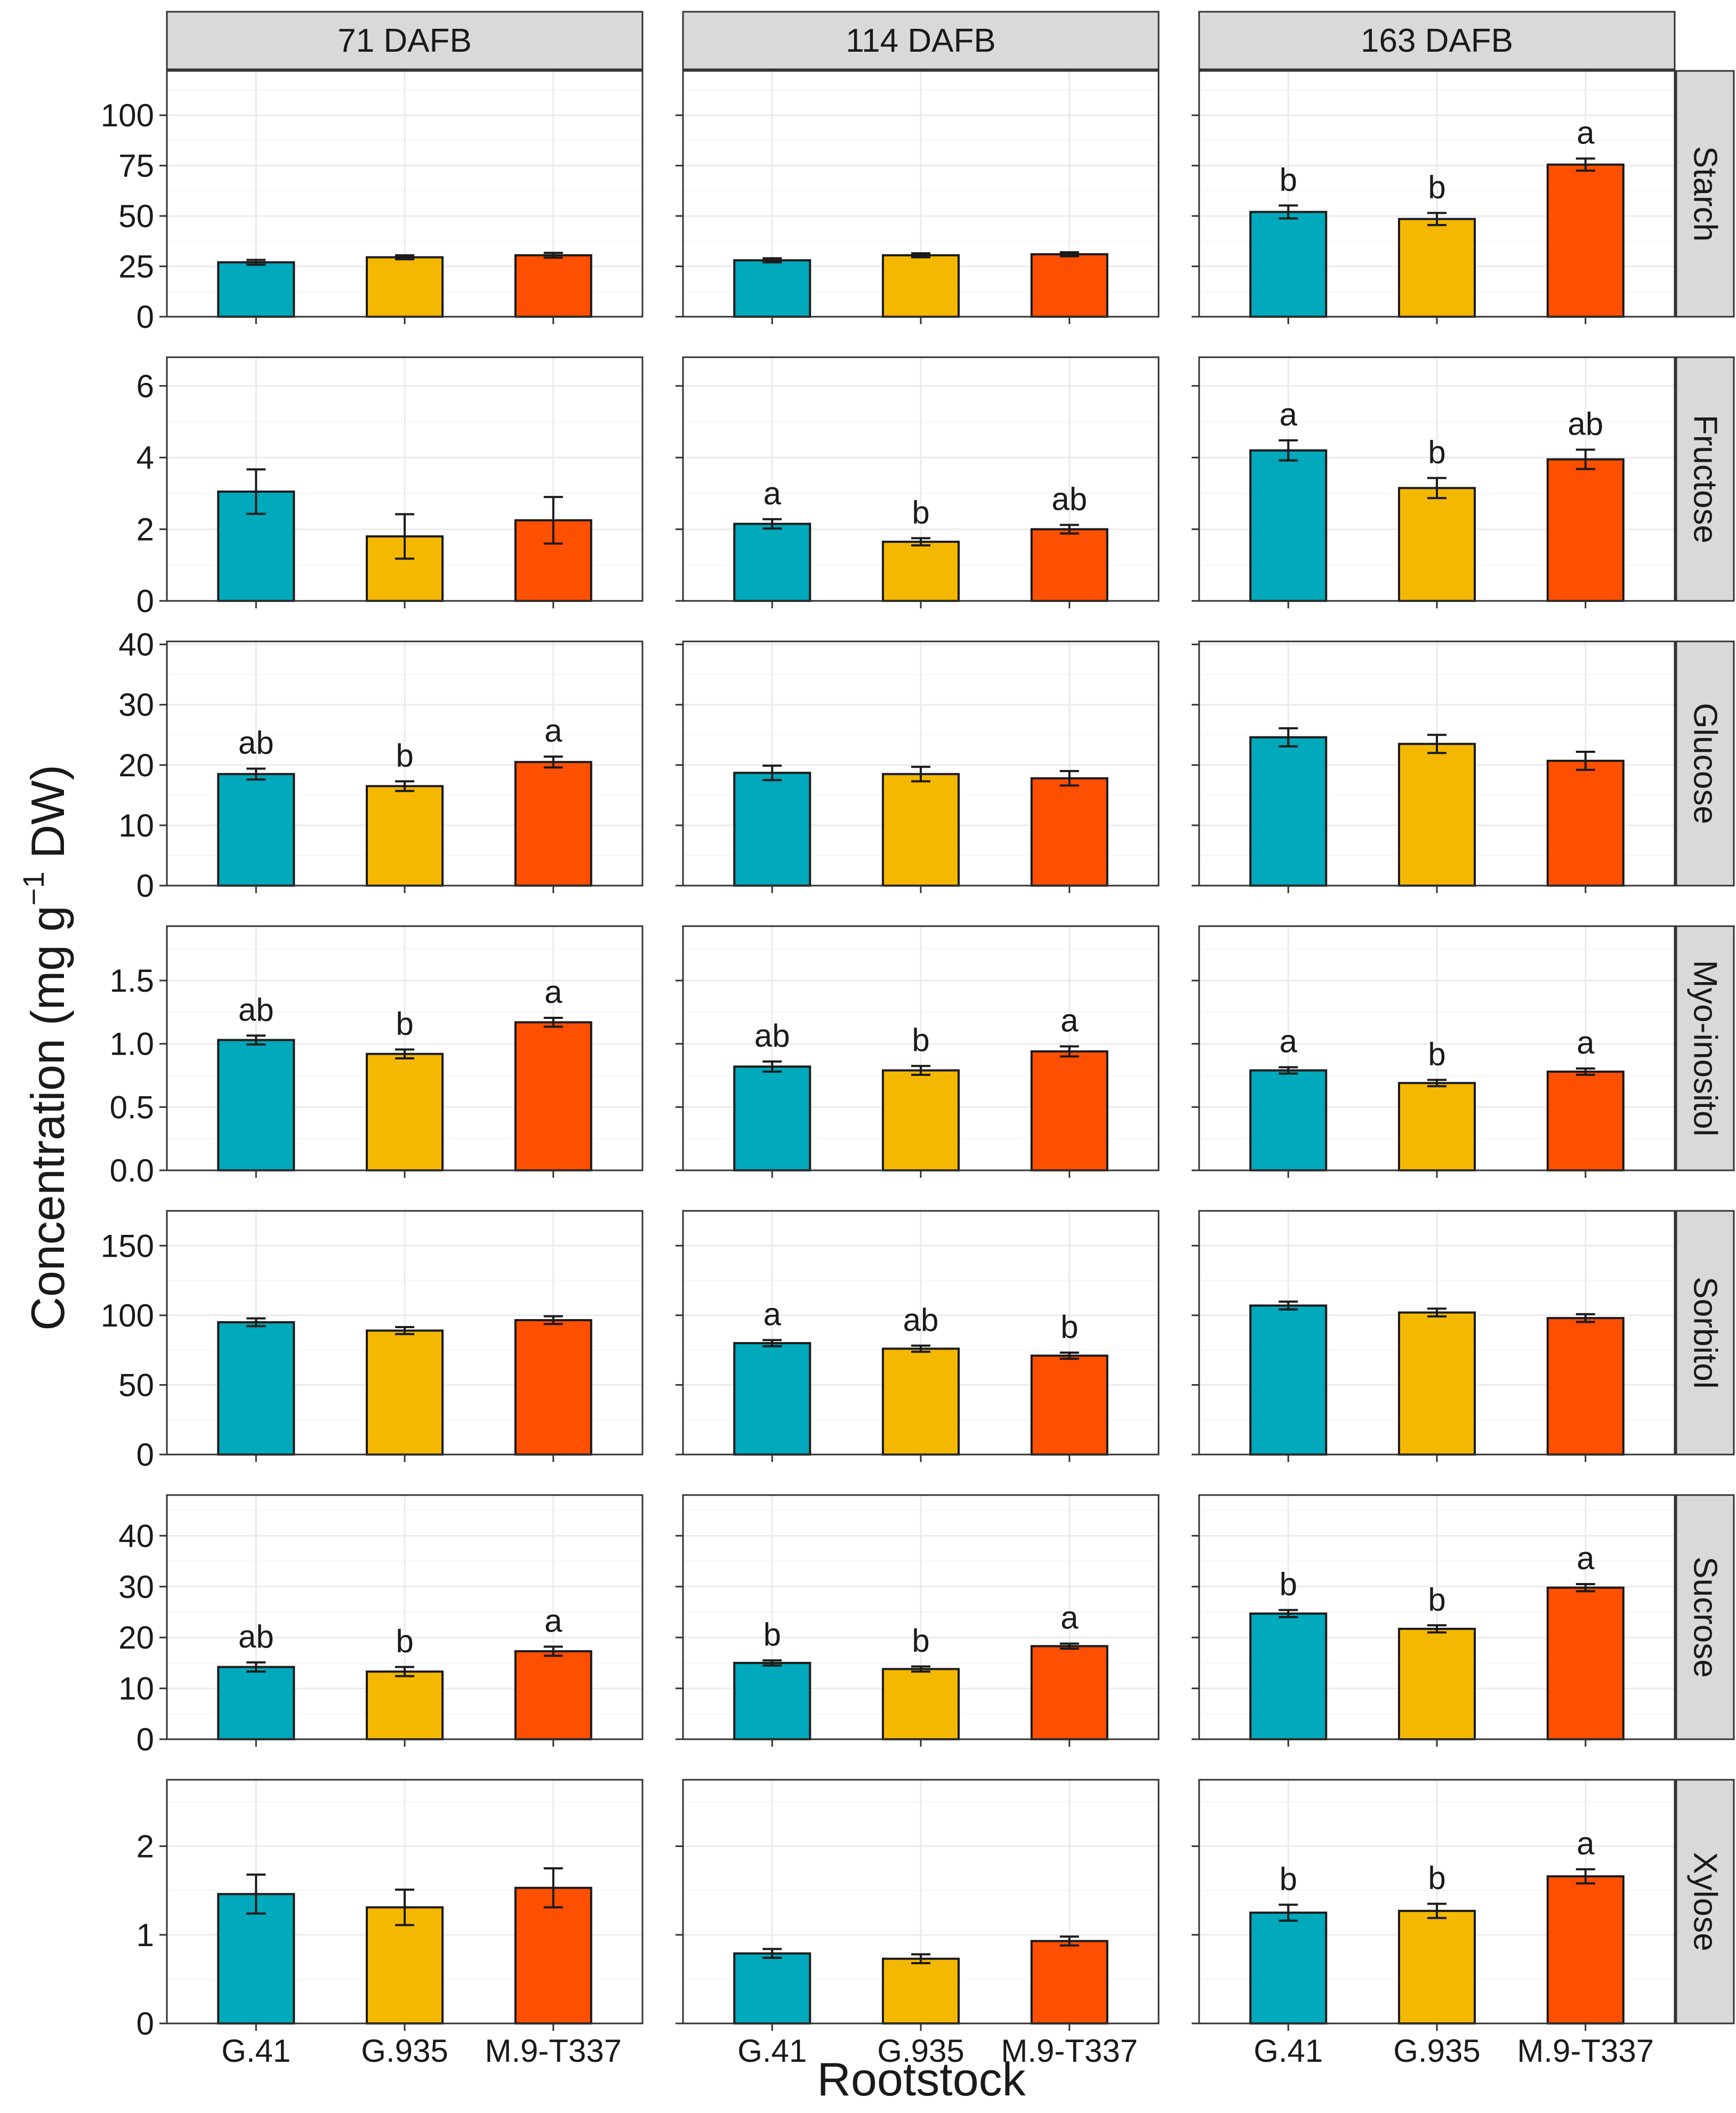  Describe the element at coordinates (1705, 763) in the screenshot. I see `row-strip: Glucose` at that location.